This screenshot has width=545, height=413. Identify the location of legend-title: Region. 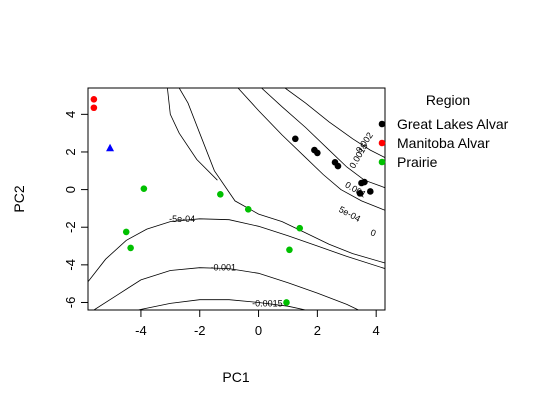
(448, 100).